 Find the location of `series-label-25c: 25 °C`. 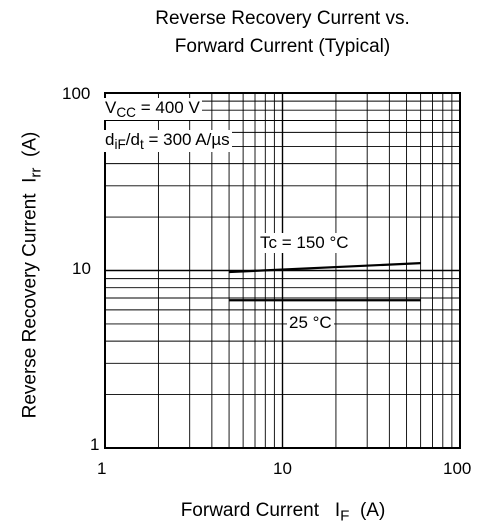

series-label-25c: 25 °C is located at coordinates (310, 323).